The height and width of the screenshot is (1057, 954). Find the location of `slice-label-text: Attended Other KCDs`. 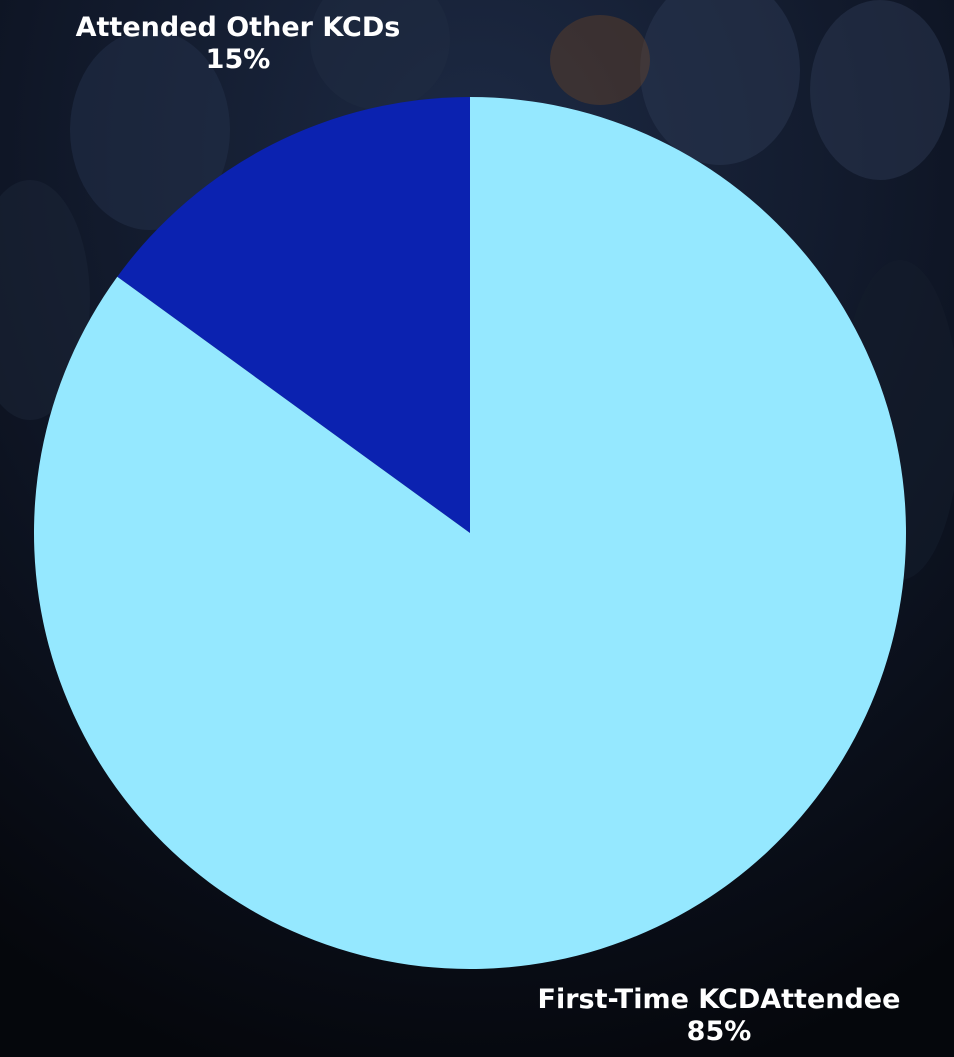

slice-label-text: Attended Other KCDs is located at coordinates (238, 27).